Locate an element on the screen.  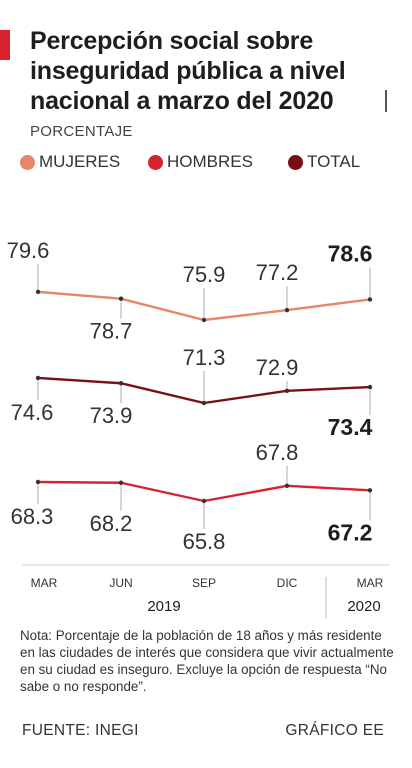
data-label: 68.2 is located at coordinates (111, 523).